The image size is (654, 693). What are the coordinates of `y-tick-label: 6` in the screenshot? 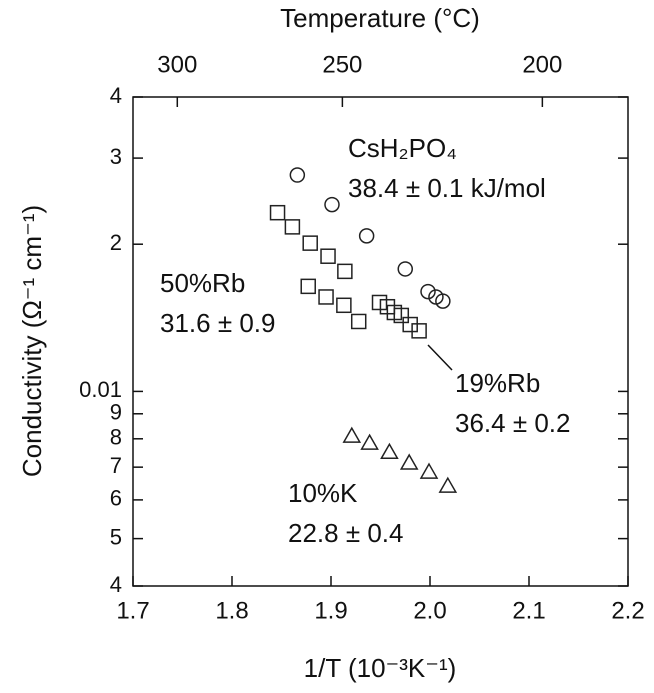 It's located at (116, 498).